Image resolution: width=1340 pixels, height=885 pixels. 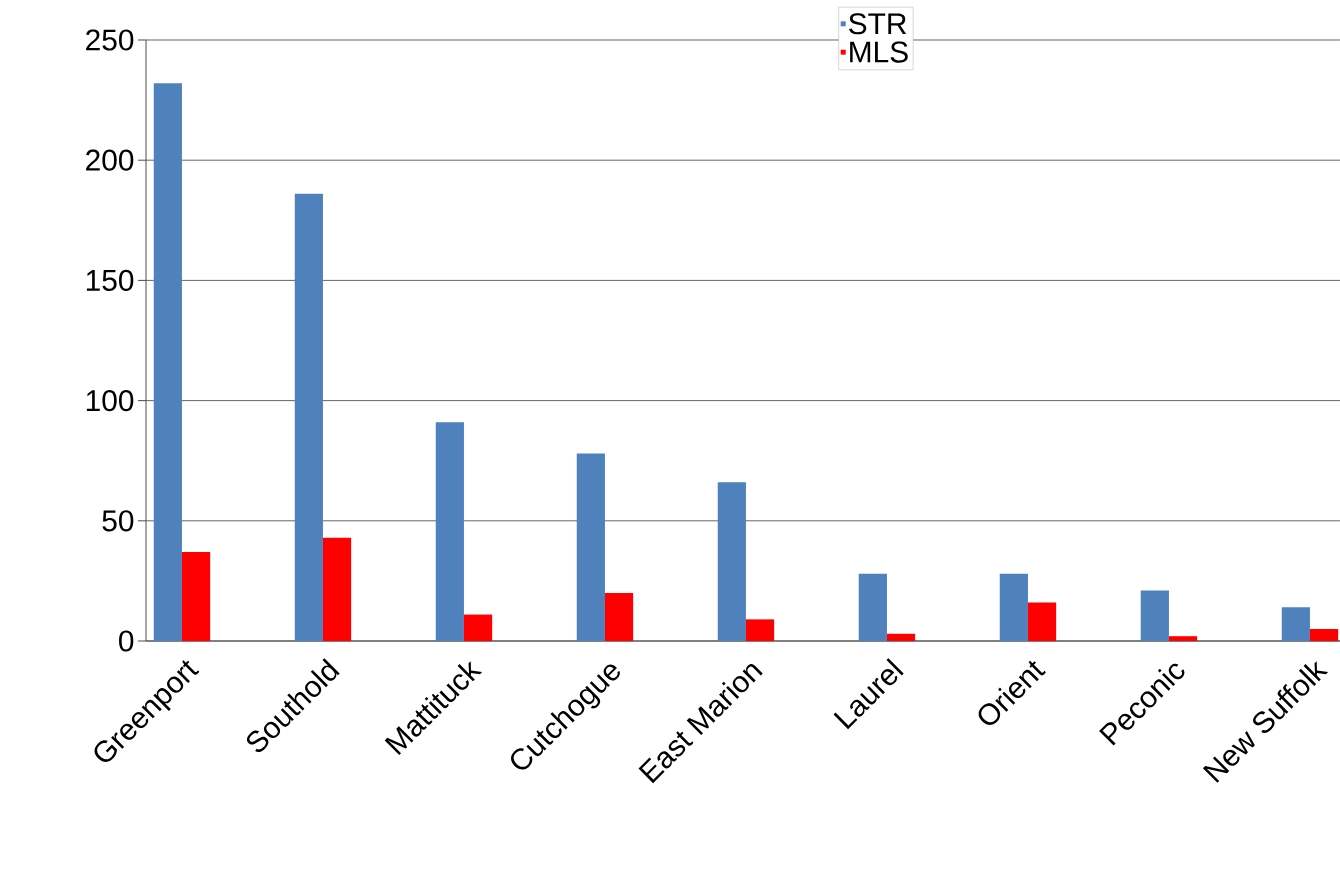 I want to click on y-tick-label: 200, so click(x=110, y=160).